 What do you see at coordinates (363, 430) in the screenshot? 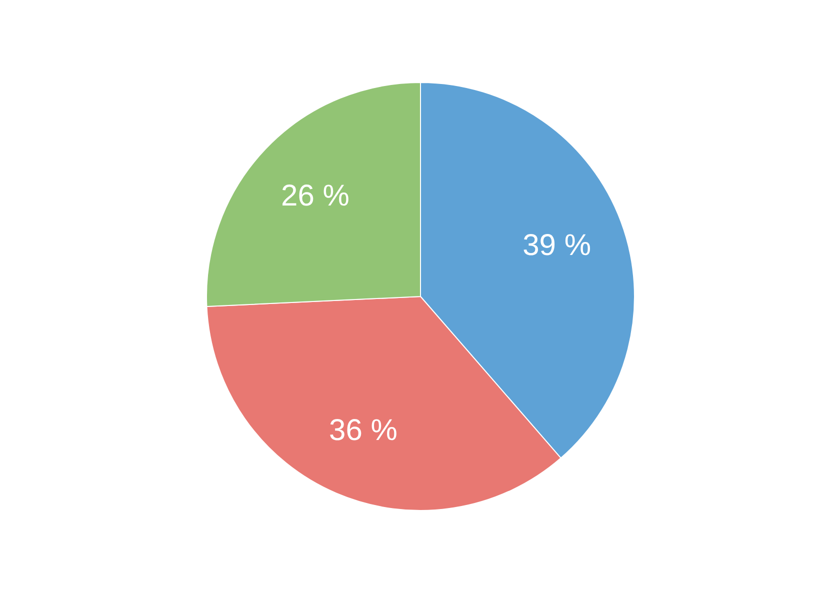
I see `data-label: 36 %` at bounding box center [363, 430].